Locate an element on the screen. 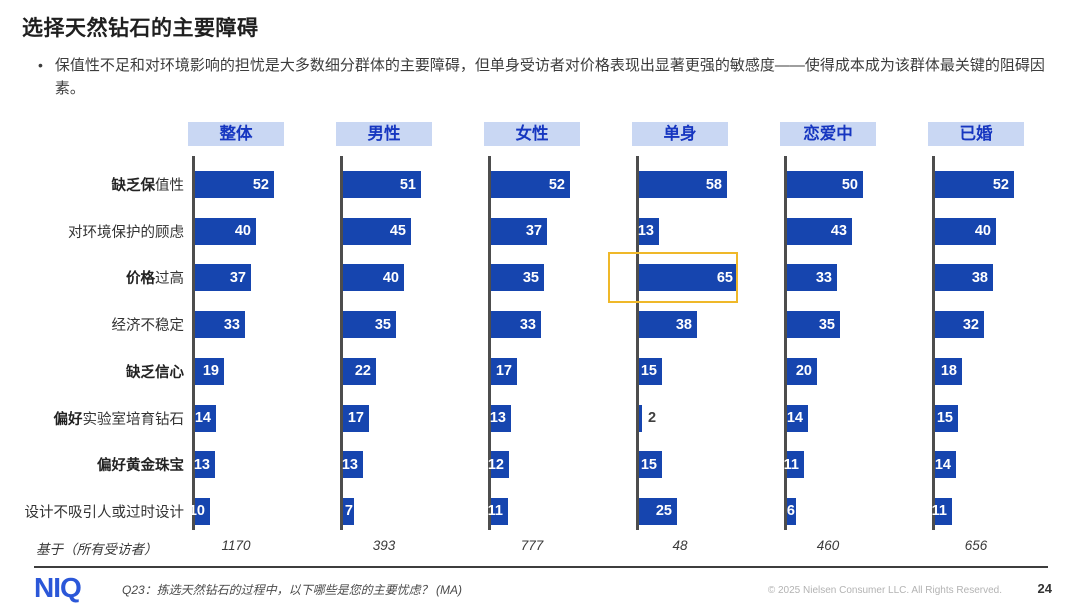 The height and width of the screenshot is (608, 1080). bar: 18 is located at coordinates (948, 371).